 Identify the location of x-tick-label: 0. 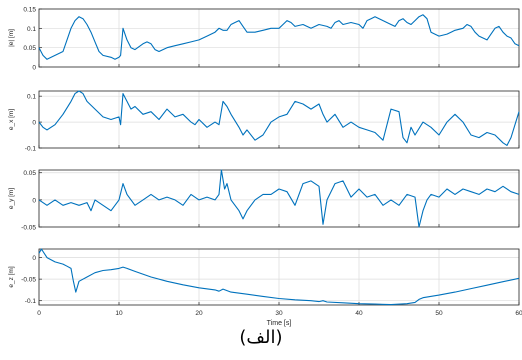
(39, 313).